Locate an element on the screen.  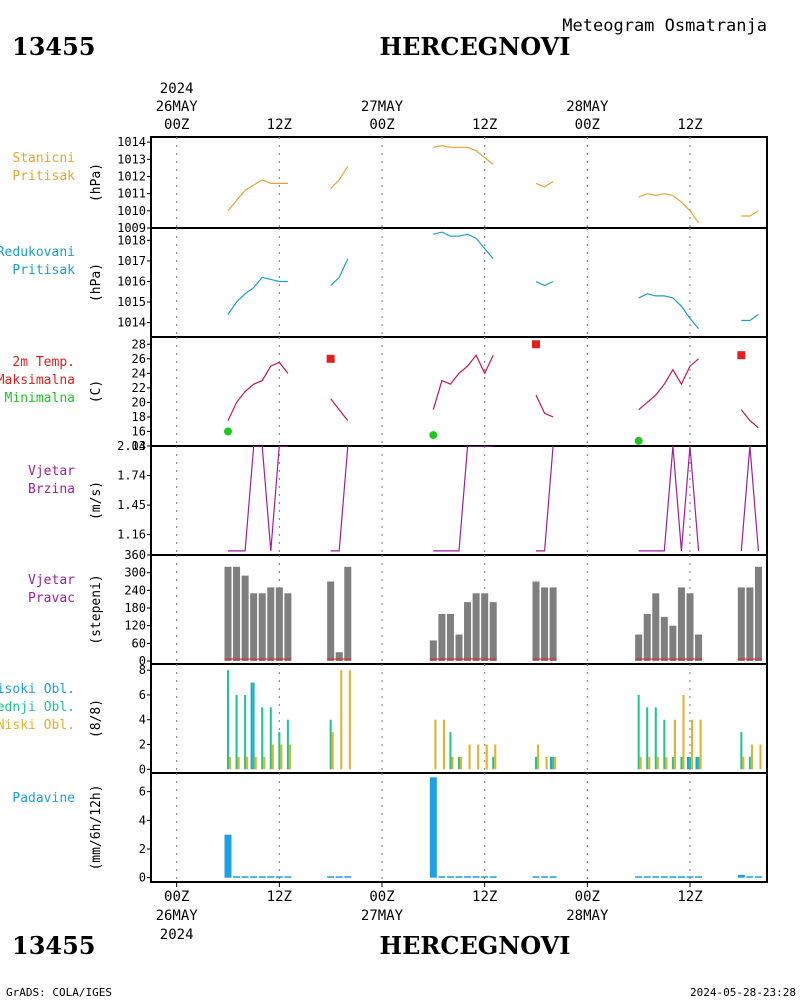
bottom-date-label: 26MAY is located at coordinates (177, 916).